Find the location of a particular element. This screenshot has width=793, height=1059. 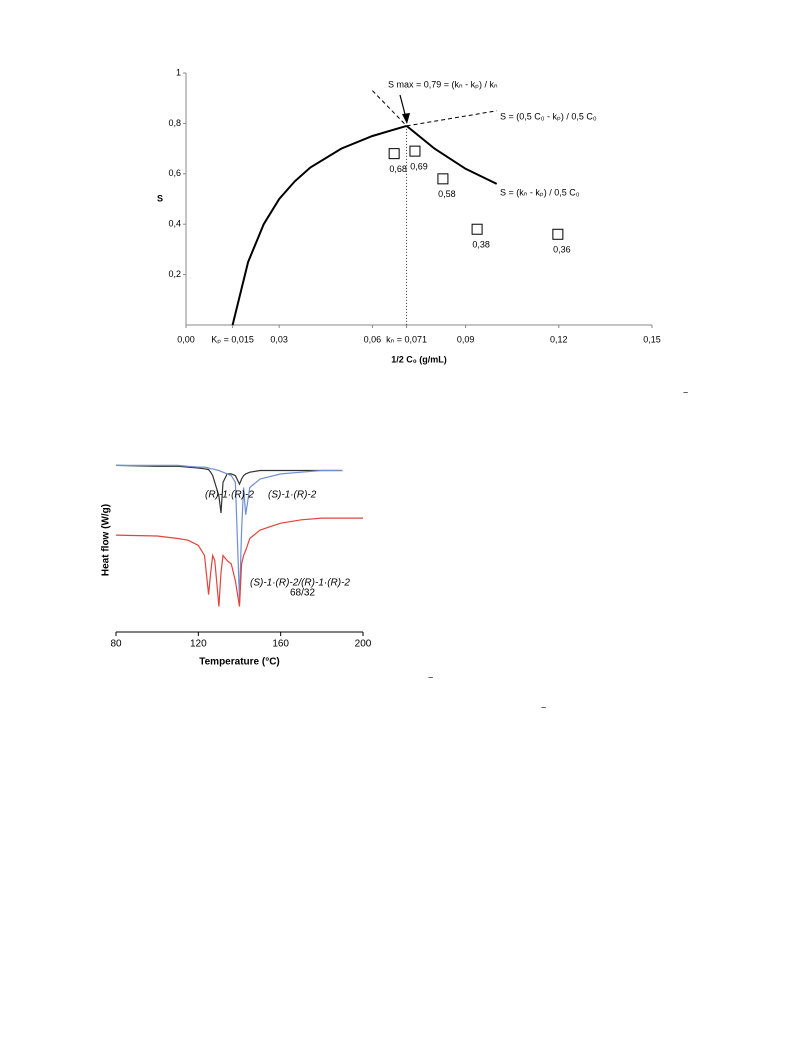

annotation: S = (0,5 C₀ - kₚ) / 0,5 C₀ is located at coordinates (548, 116).